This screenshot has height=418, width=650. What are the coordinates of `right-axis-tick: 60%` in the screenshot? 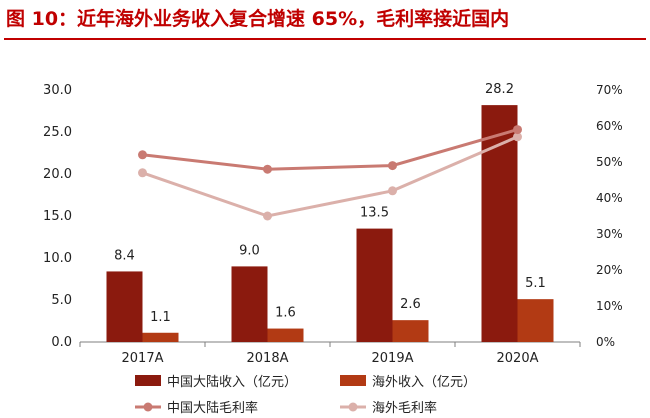 It's located at (609, 126).